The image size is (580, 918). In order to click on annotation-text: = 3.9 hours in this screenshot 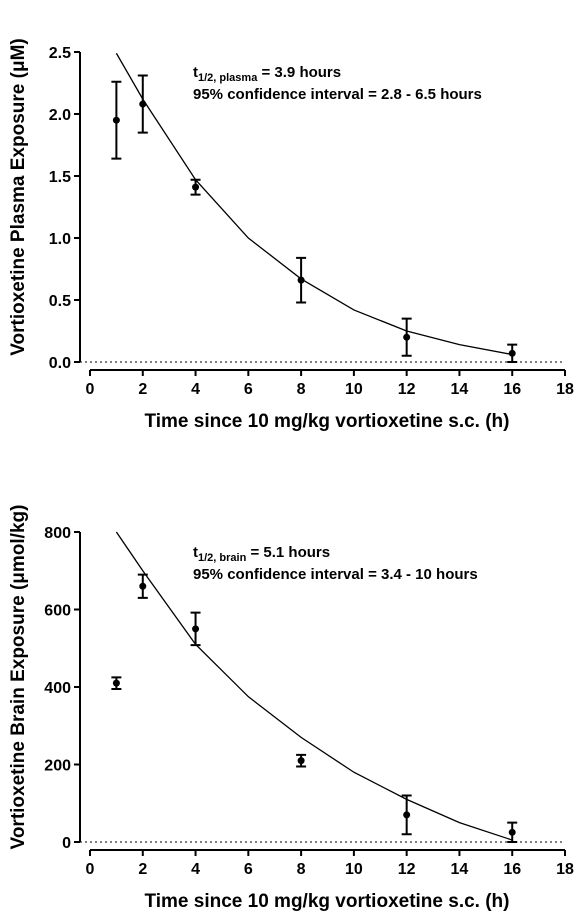, I will do `click(299, 72)`.